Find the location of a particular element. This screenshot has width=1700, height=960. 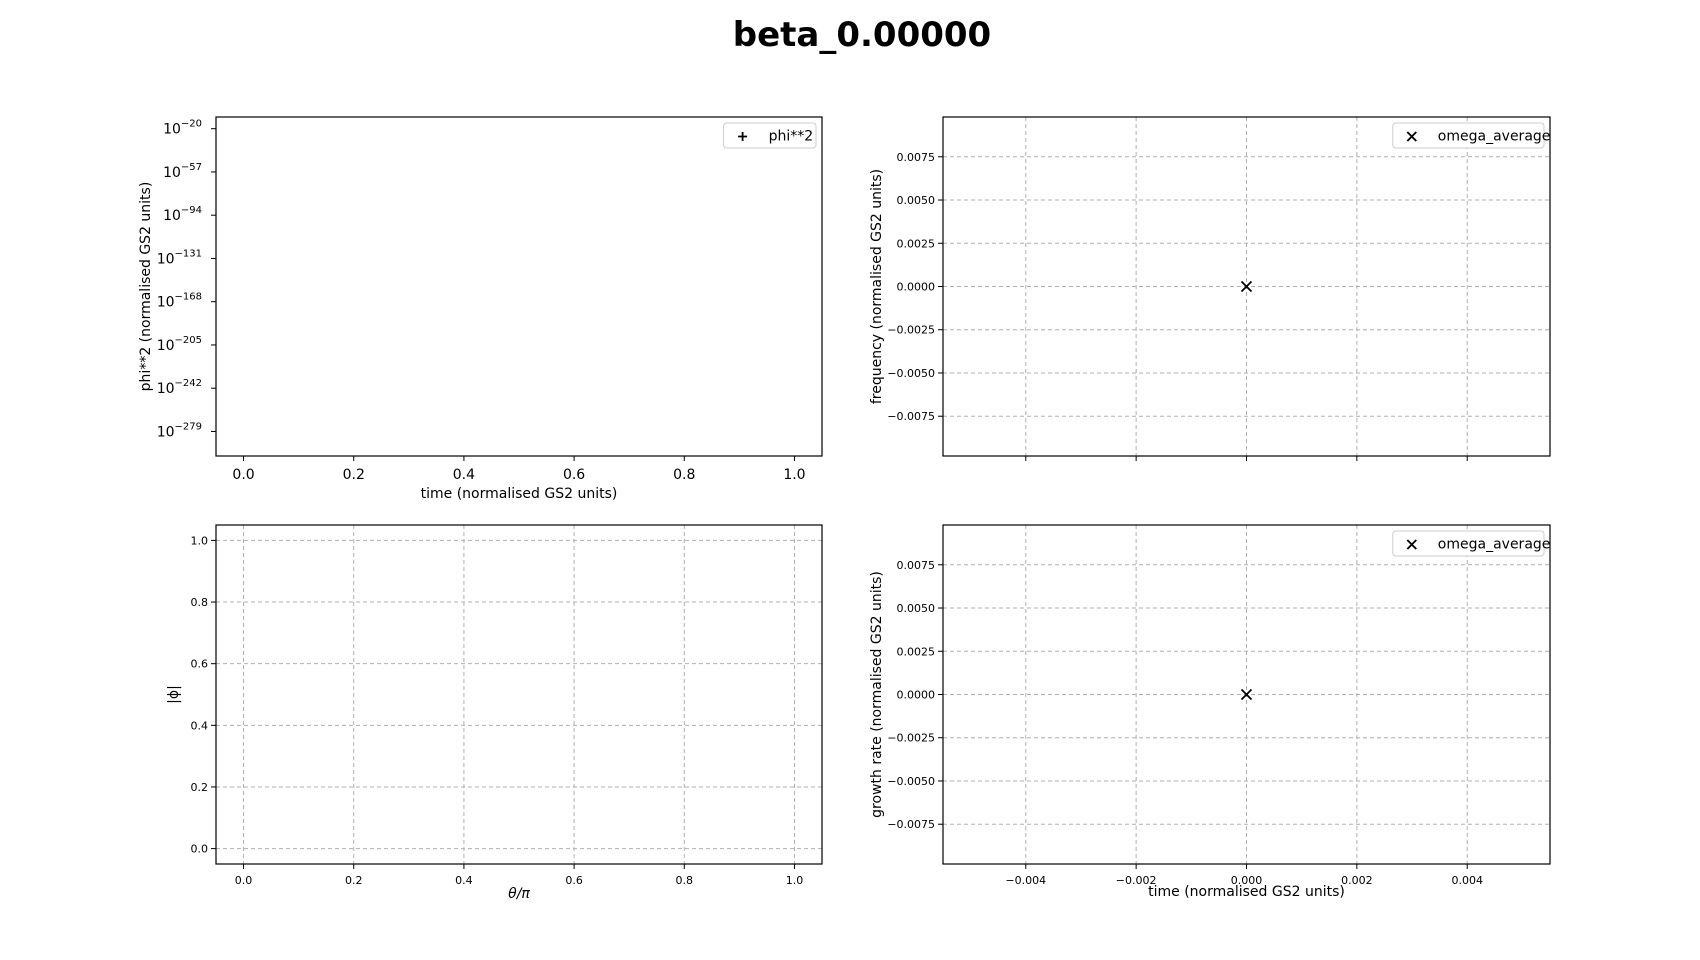

y-tick-label: 0.0 is located at coordinates (200, 849).